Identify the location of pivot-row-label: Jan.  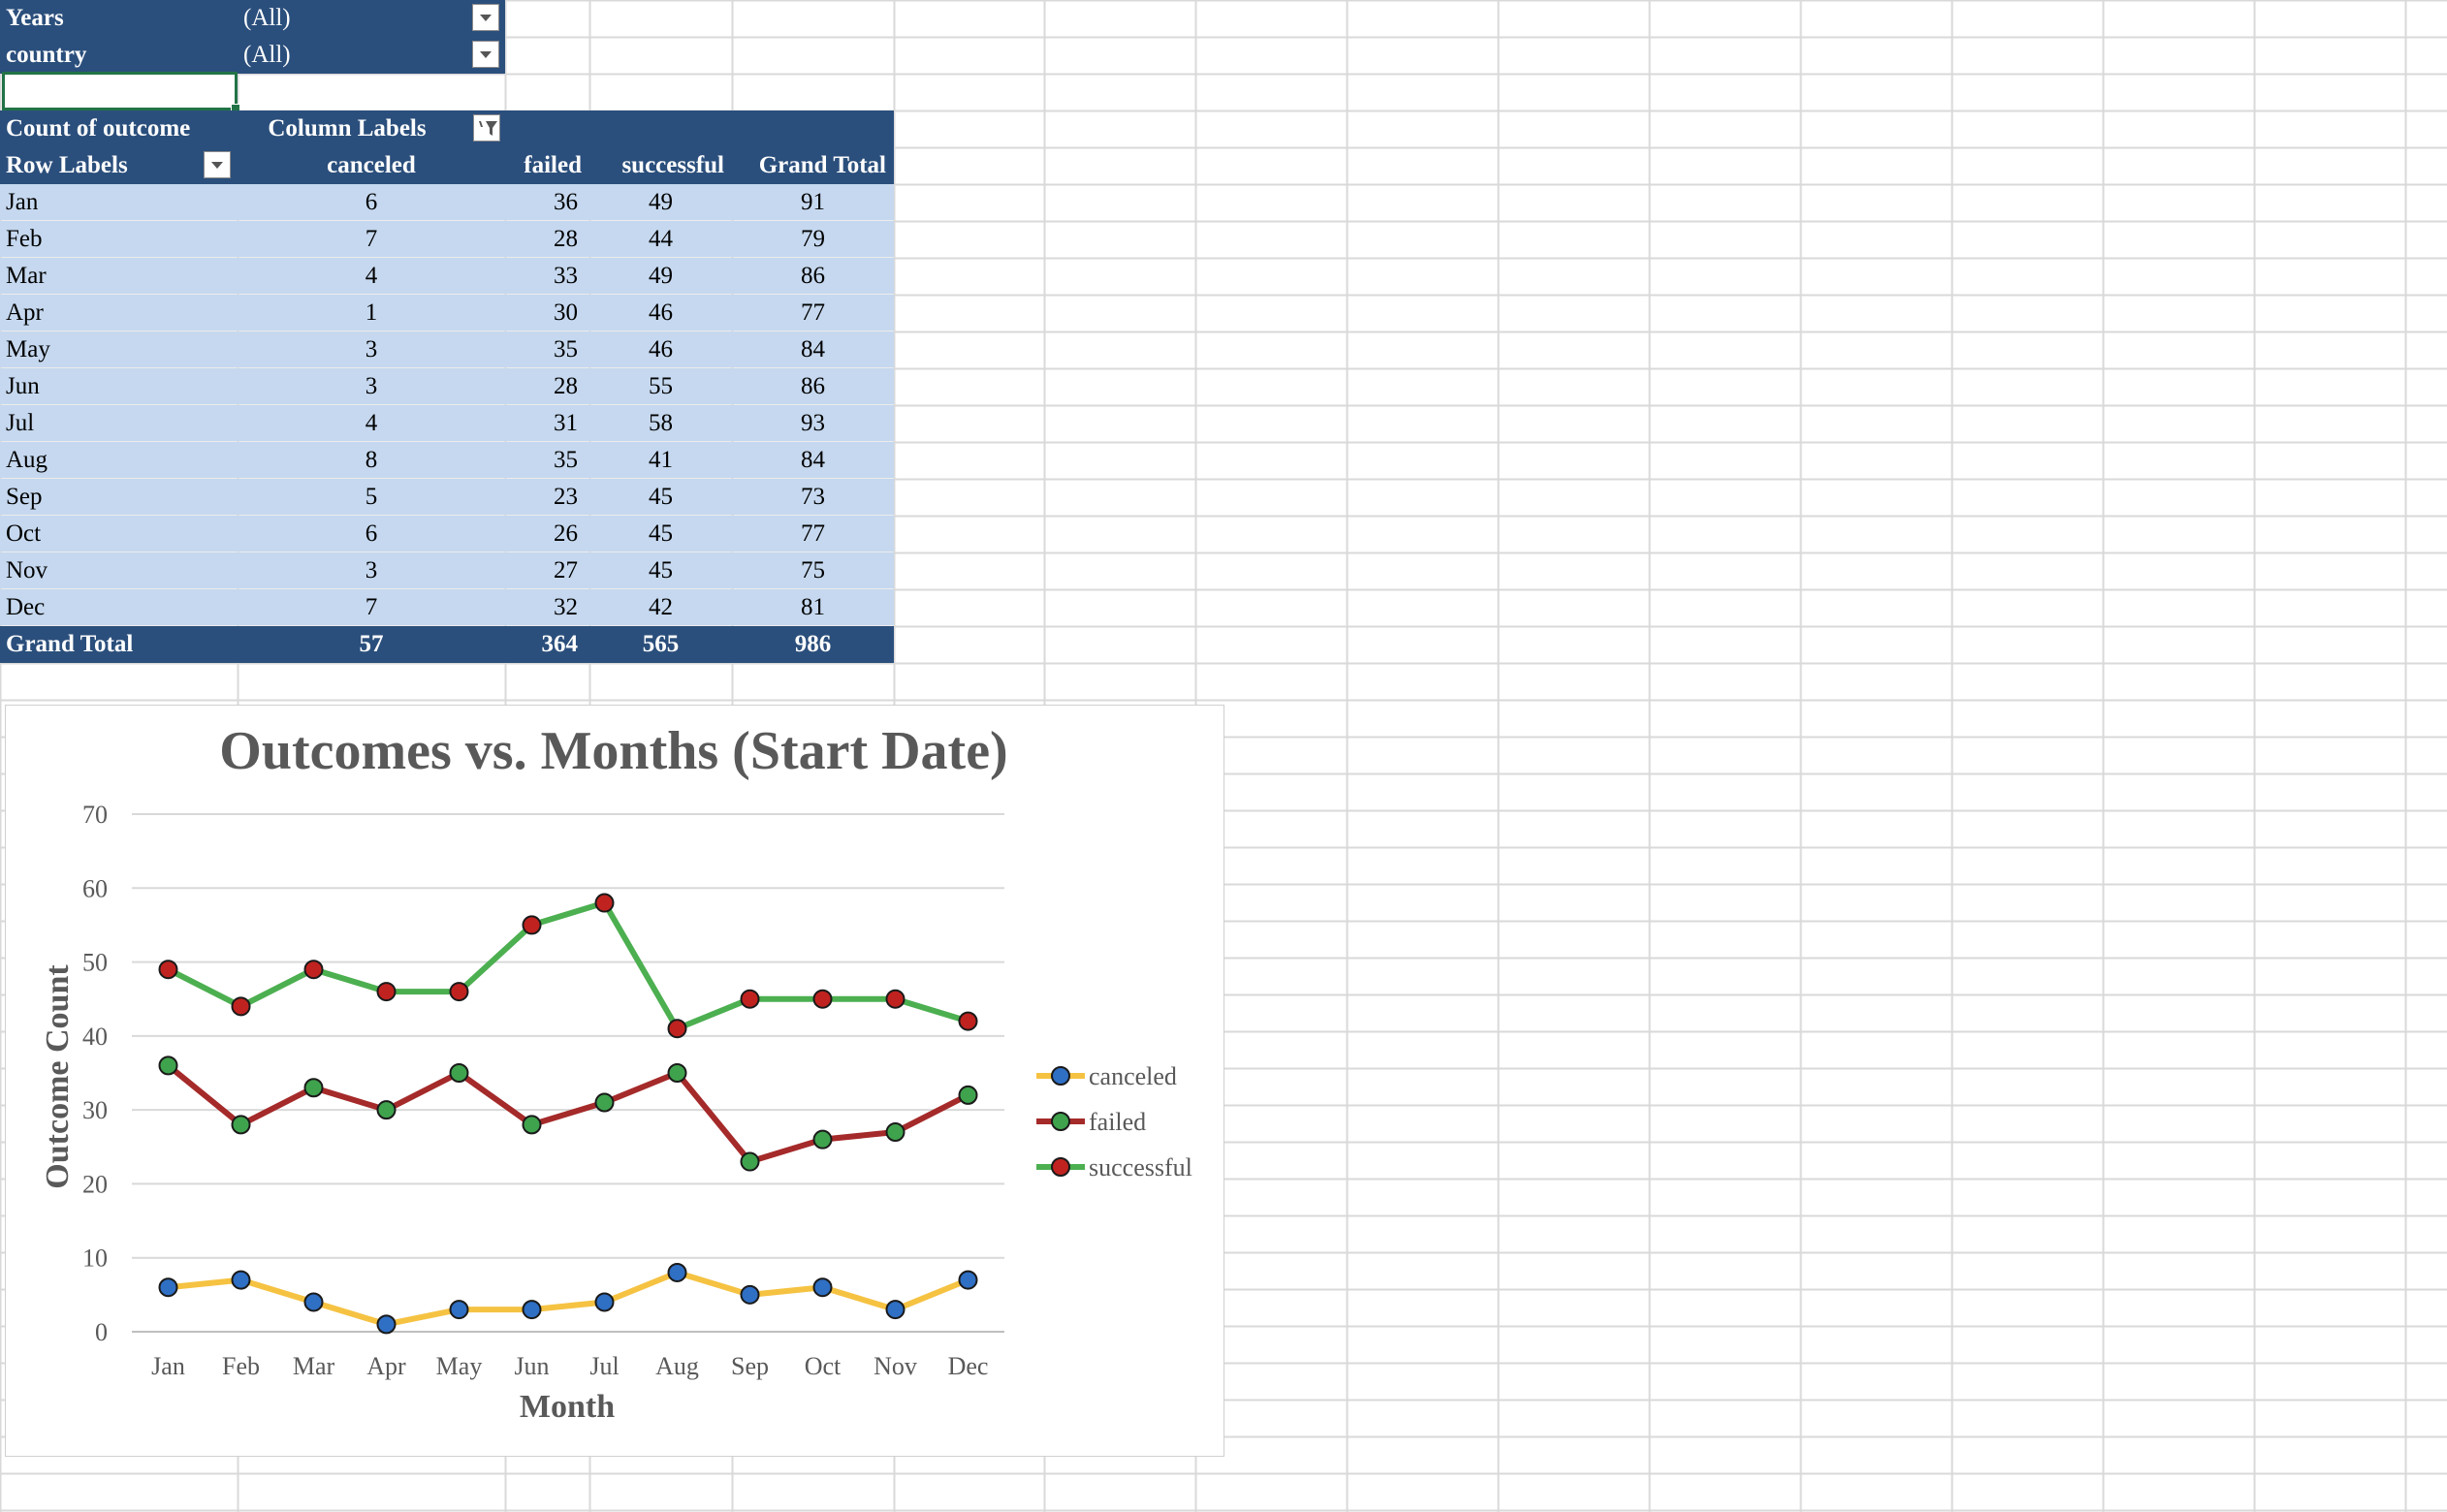
(22, 202).